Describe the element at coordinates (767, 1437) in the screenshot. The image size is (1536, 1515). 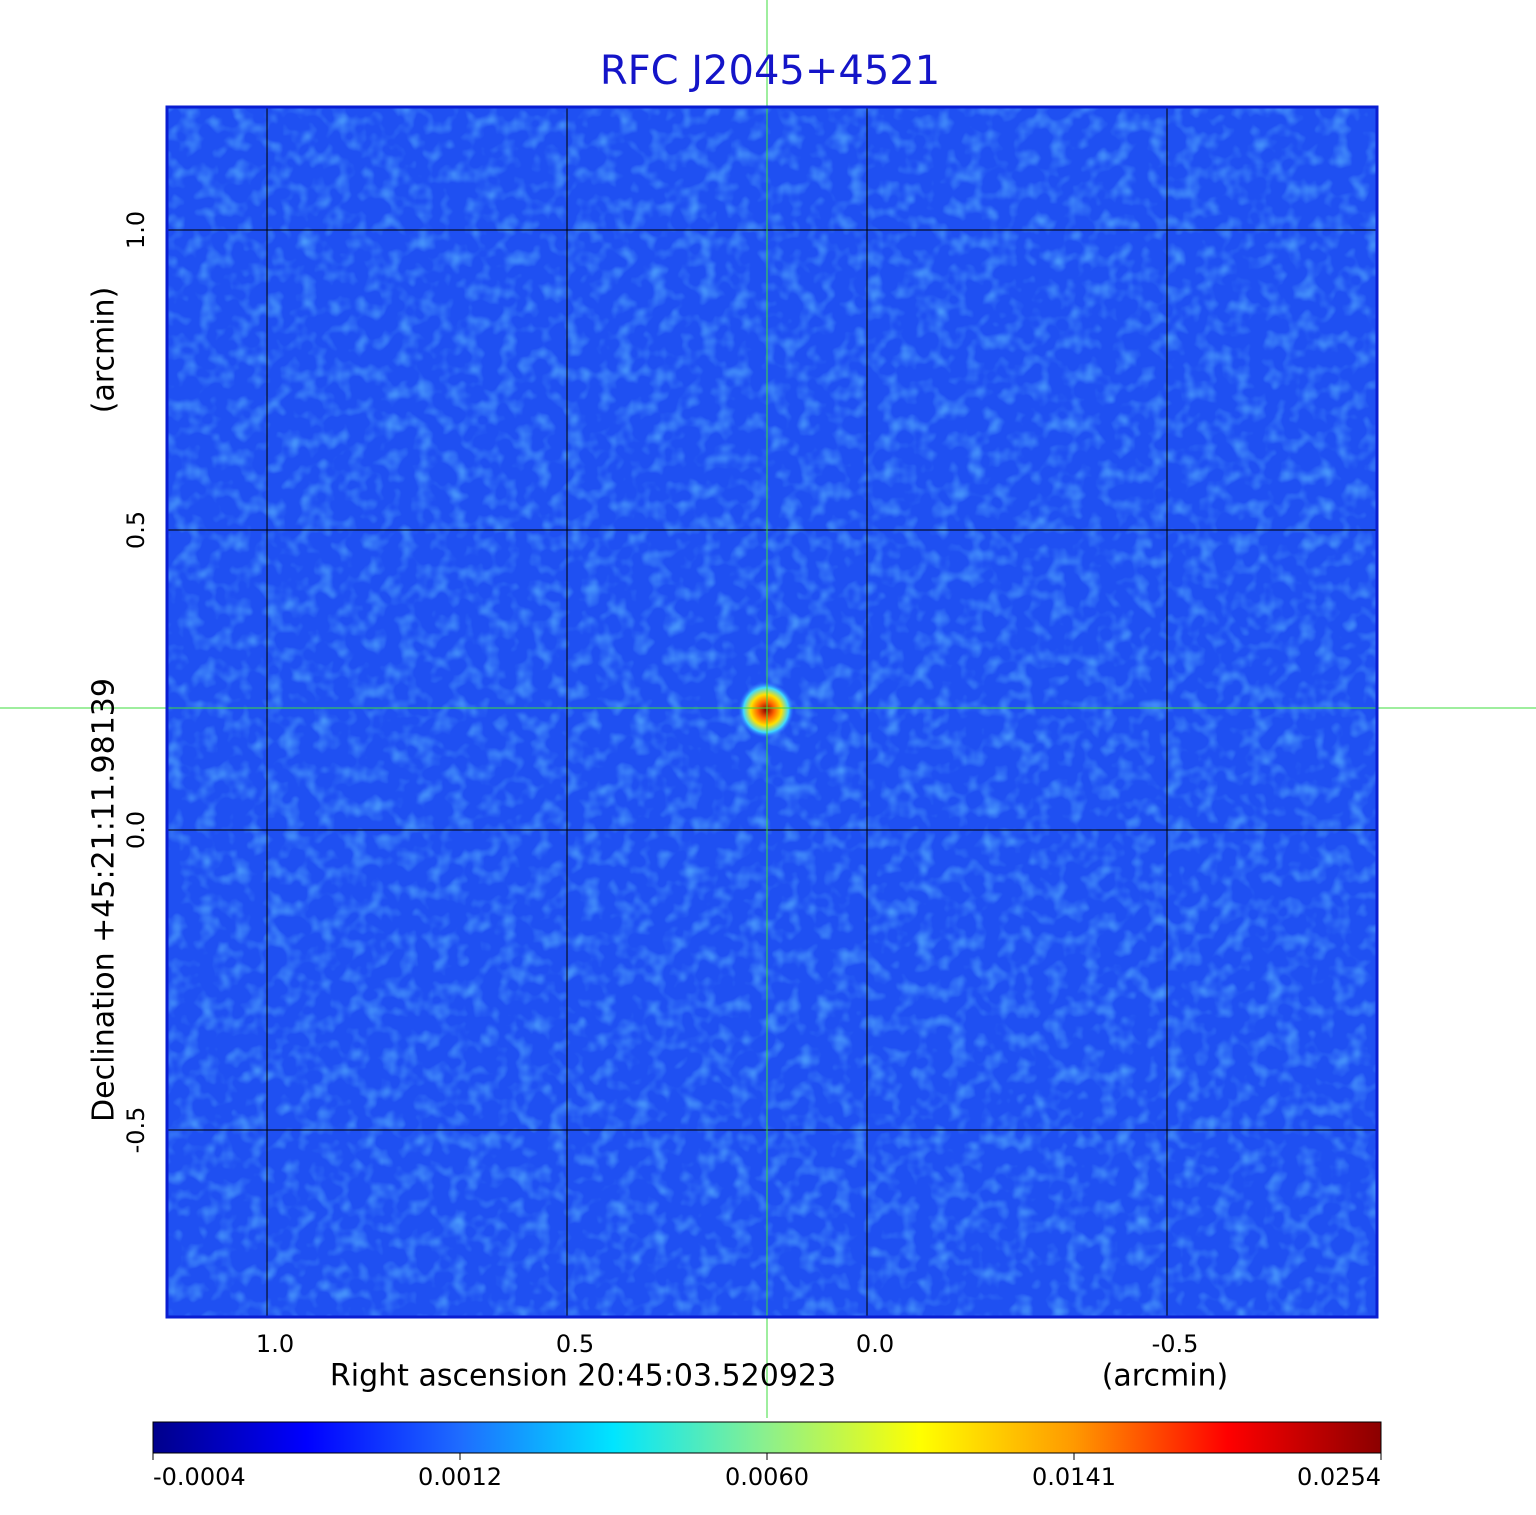
I see `colorbar` at that location.